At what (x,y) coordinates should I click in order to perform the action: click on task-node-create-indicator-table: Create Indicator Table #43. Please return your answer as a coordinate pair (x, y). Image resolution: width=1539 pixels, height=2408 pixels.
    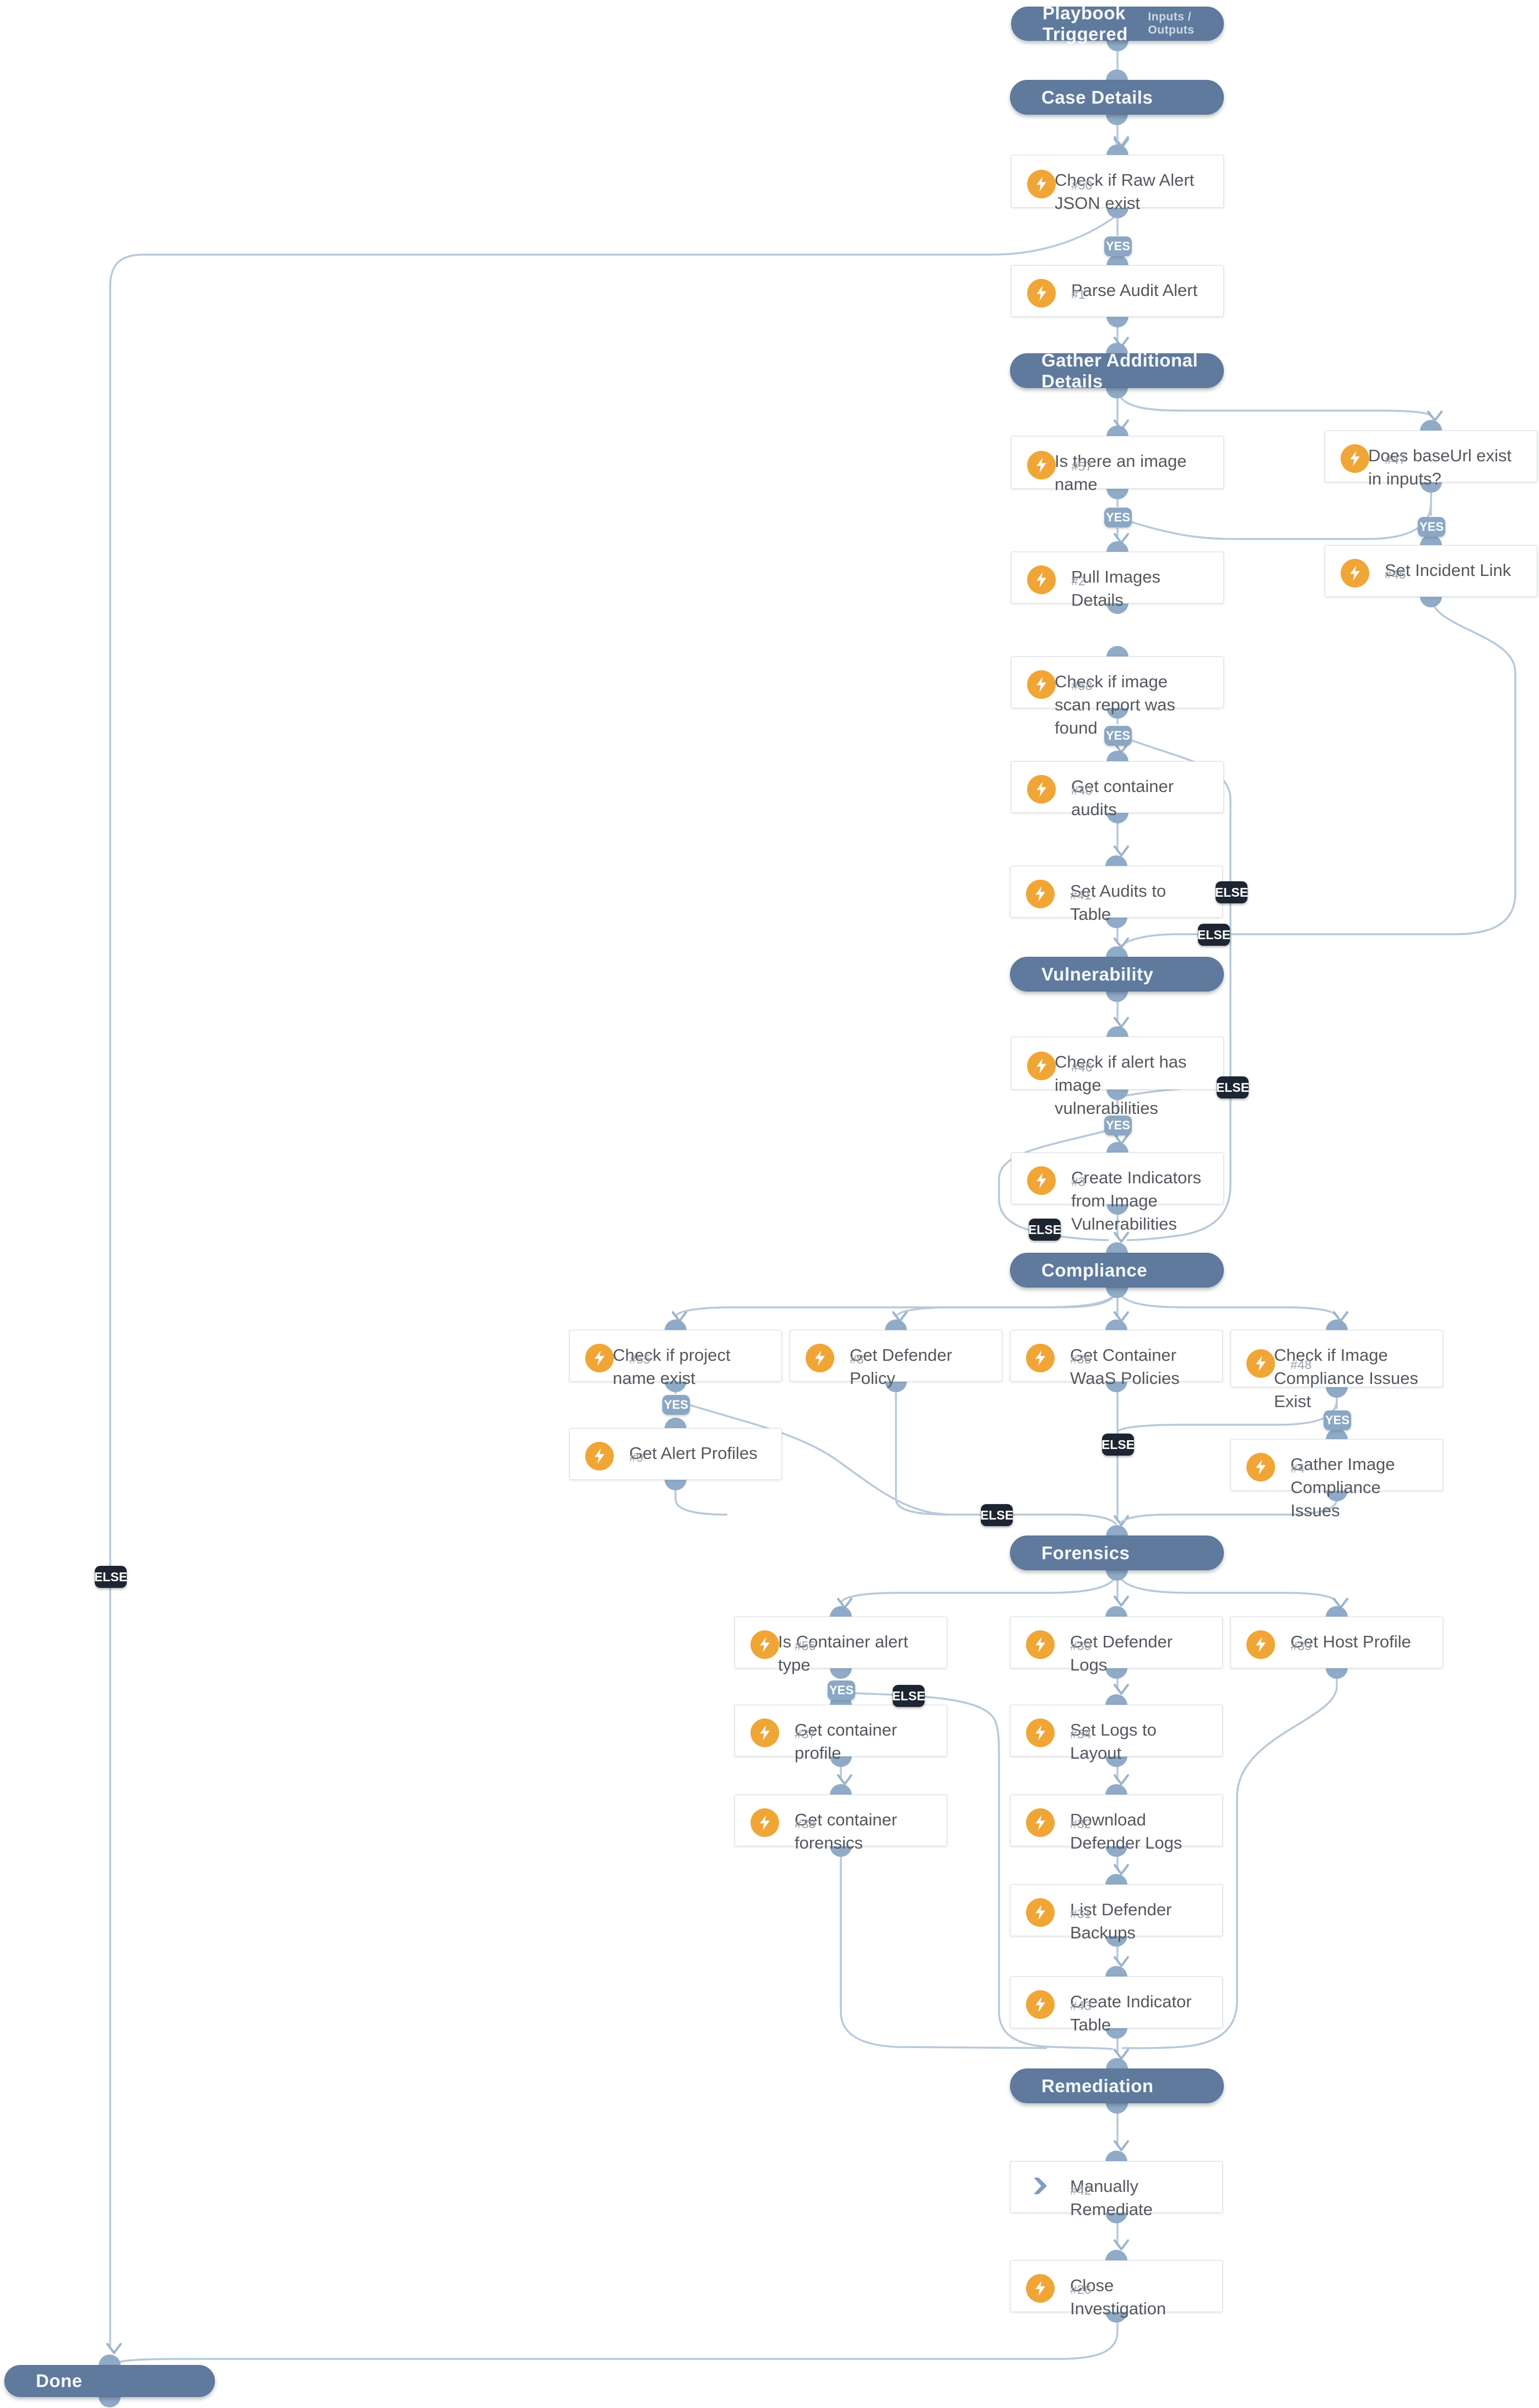
    Looking at the image, I should click on (1116, 2005).